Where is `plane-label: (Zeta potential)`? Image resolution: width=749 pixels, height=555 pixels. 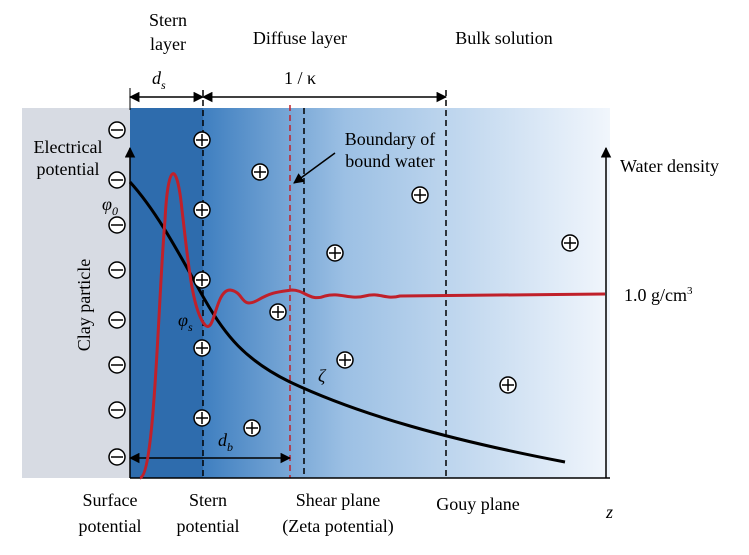
plane-label: (Zeta potential) is located at coordinates (337, 526).